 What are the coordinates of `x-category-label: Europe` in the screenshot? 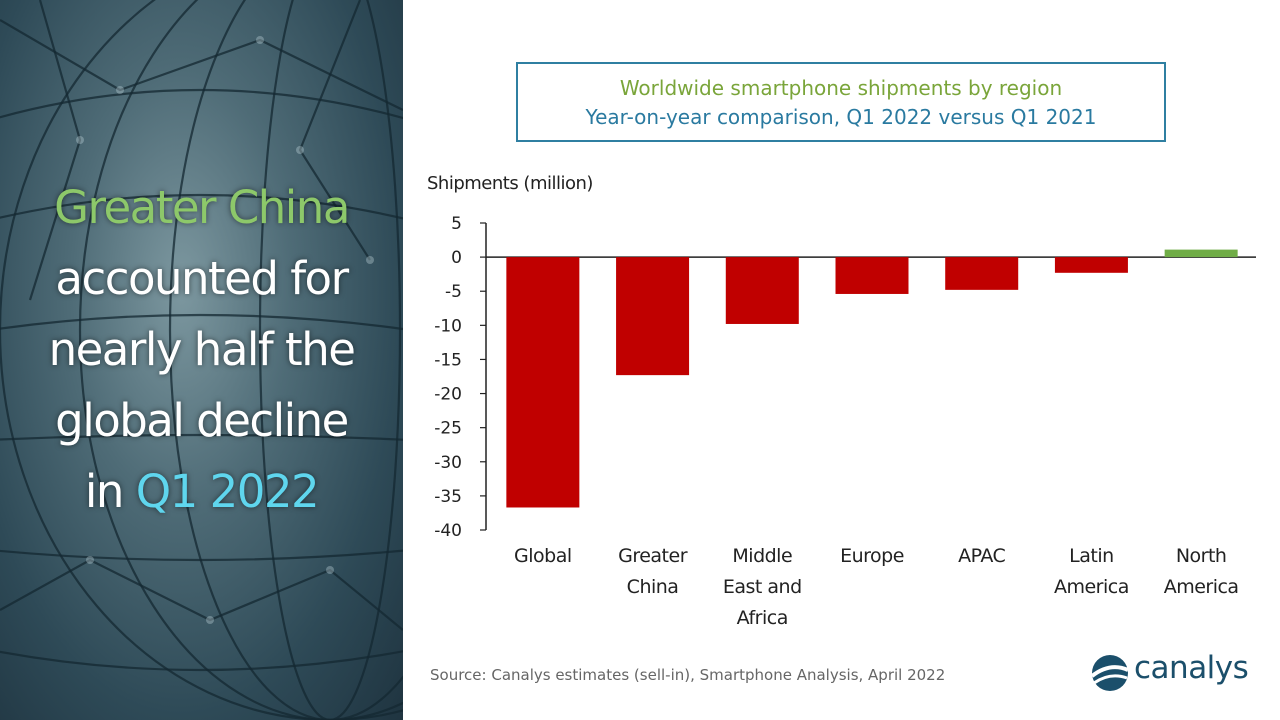 It's located at (872, 556).